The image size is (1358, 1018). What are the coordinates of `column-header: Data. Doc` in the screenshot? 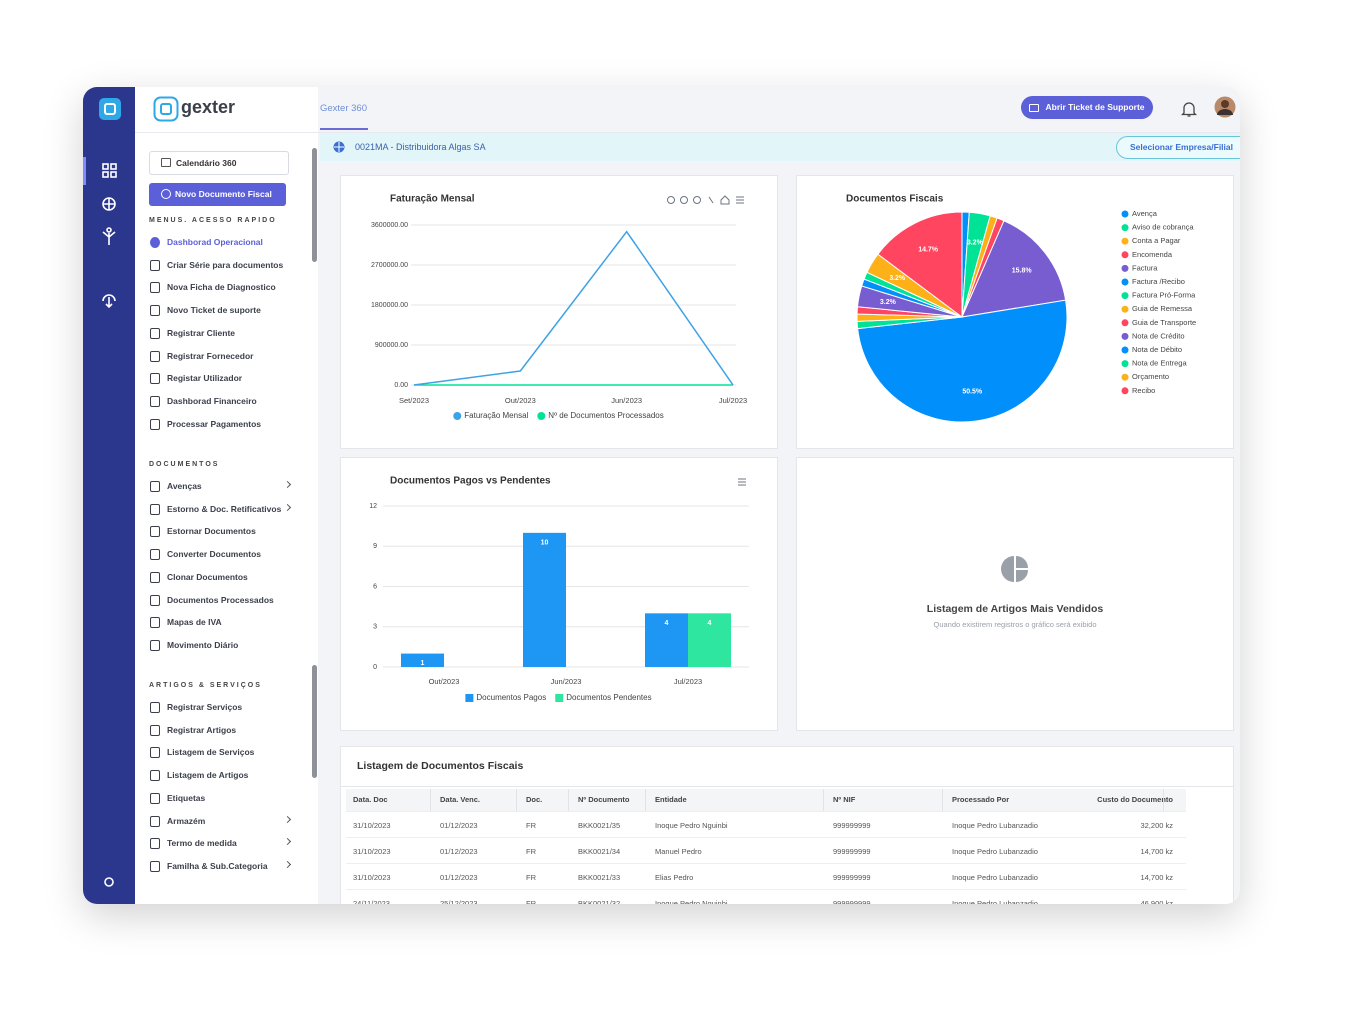 It's located at (370, 799).